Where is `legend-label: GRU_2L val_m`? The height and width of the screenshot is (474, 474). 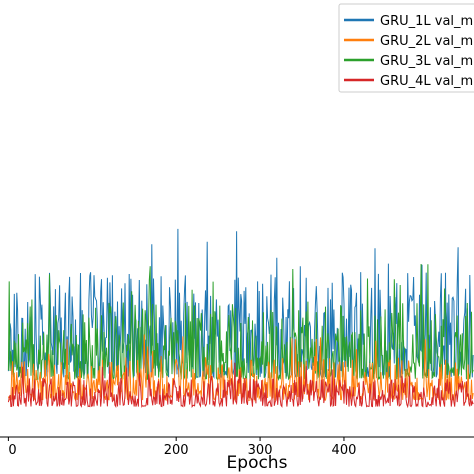
legend-label: GRU_2L val_m is located at coordinates (426, 41).